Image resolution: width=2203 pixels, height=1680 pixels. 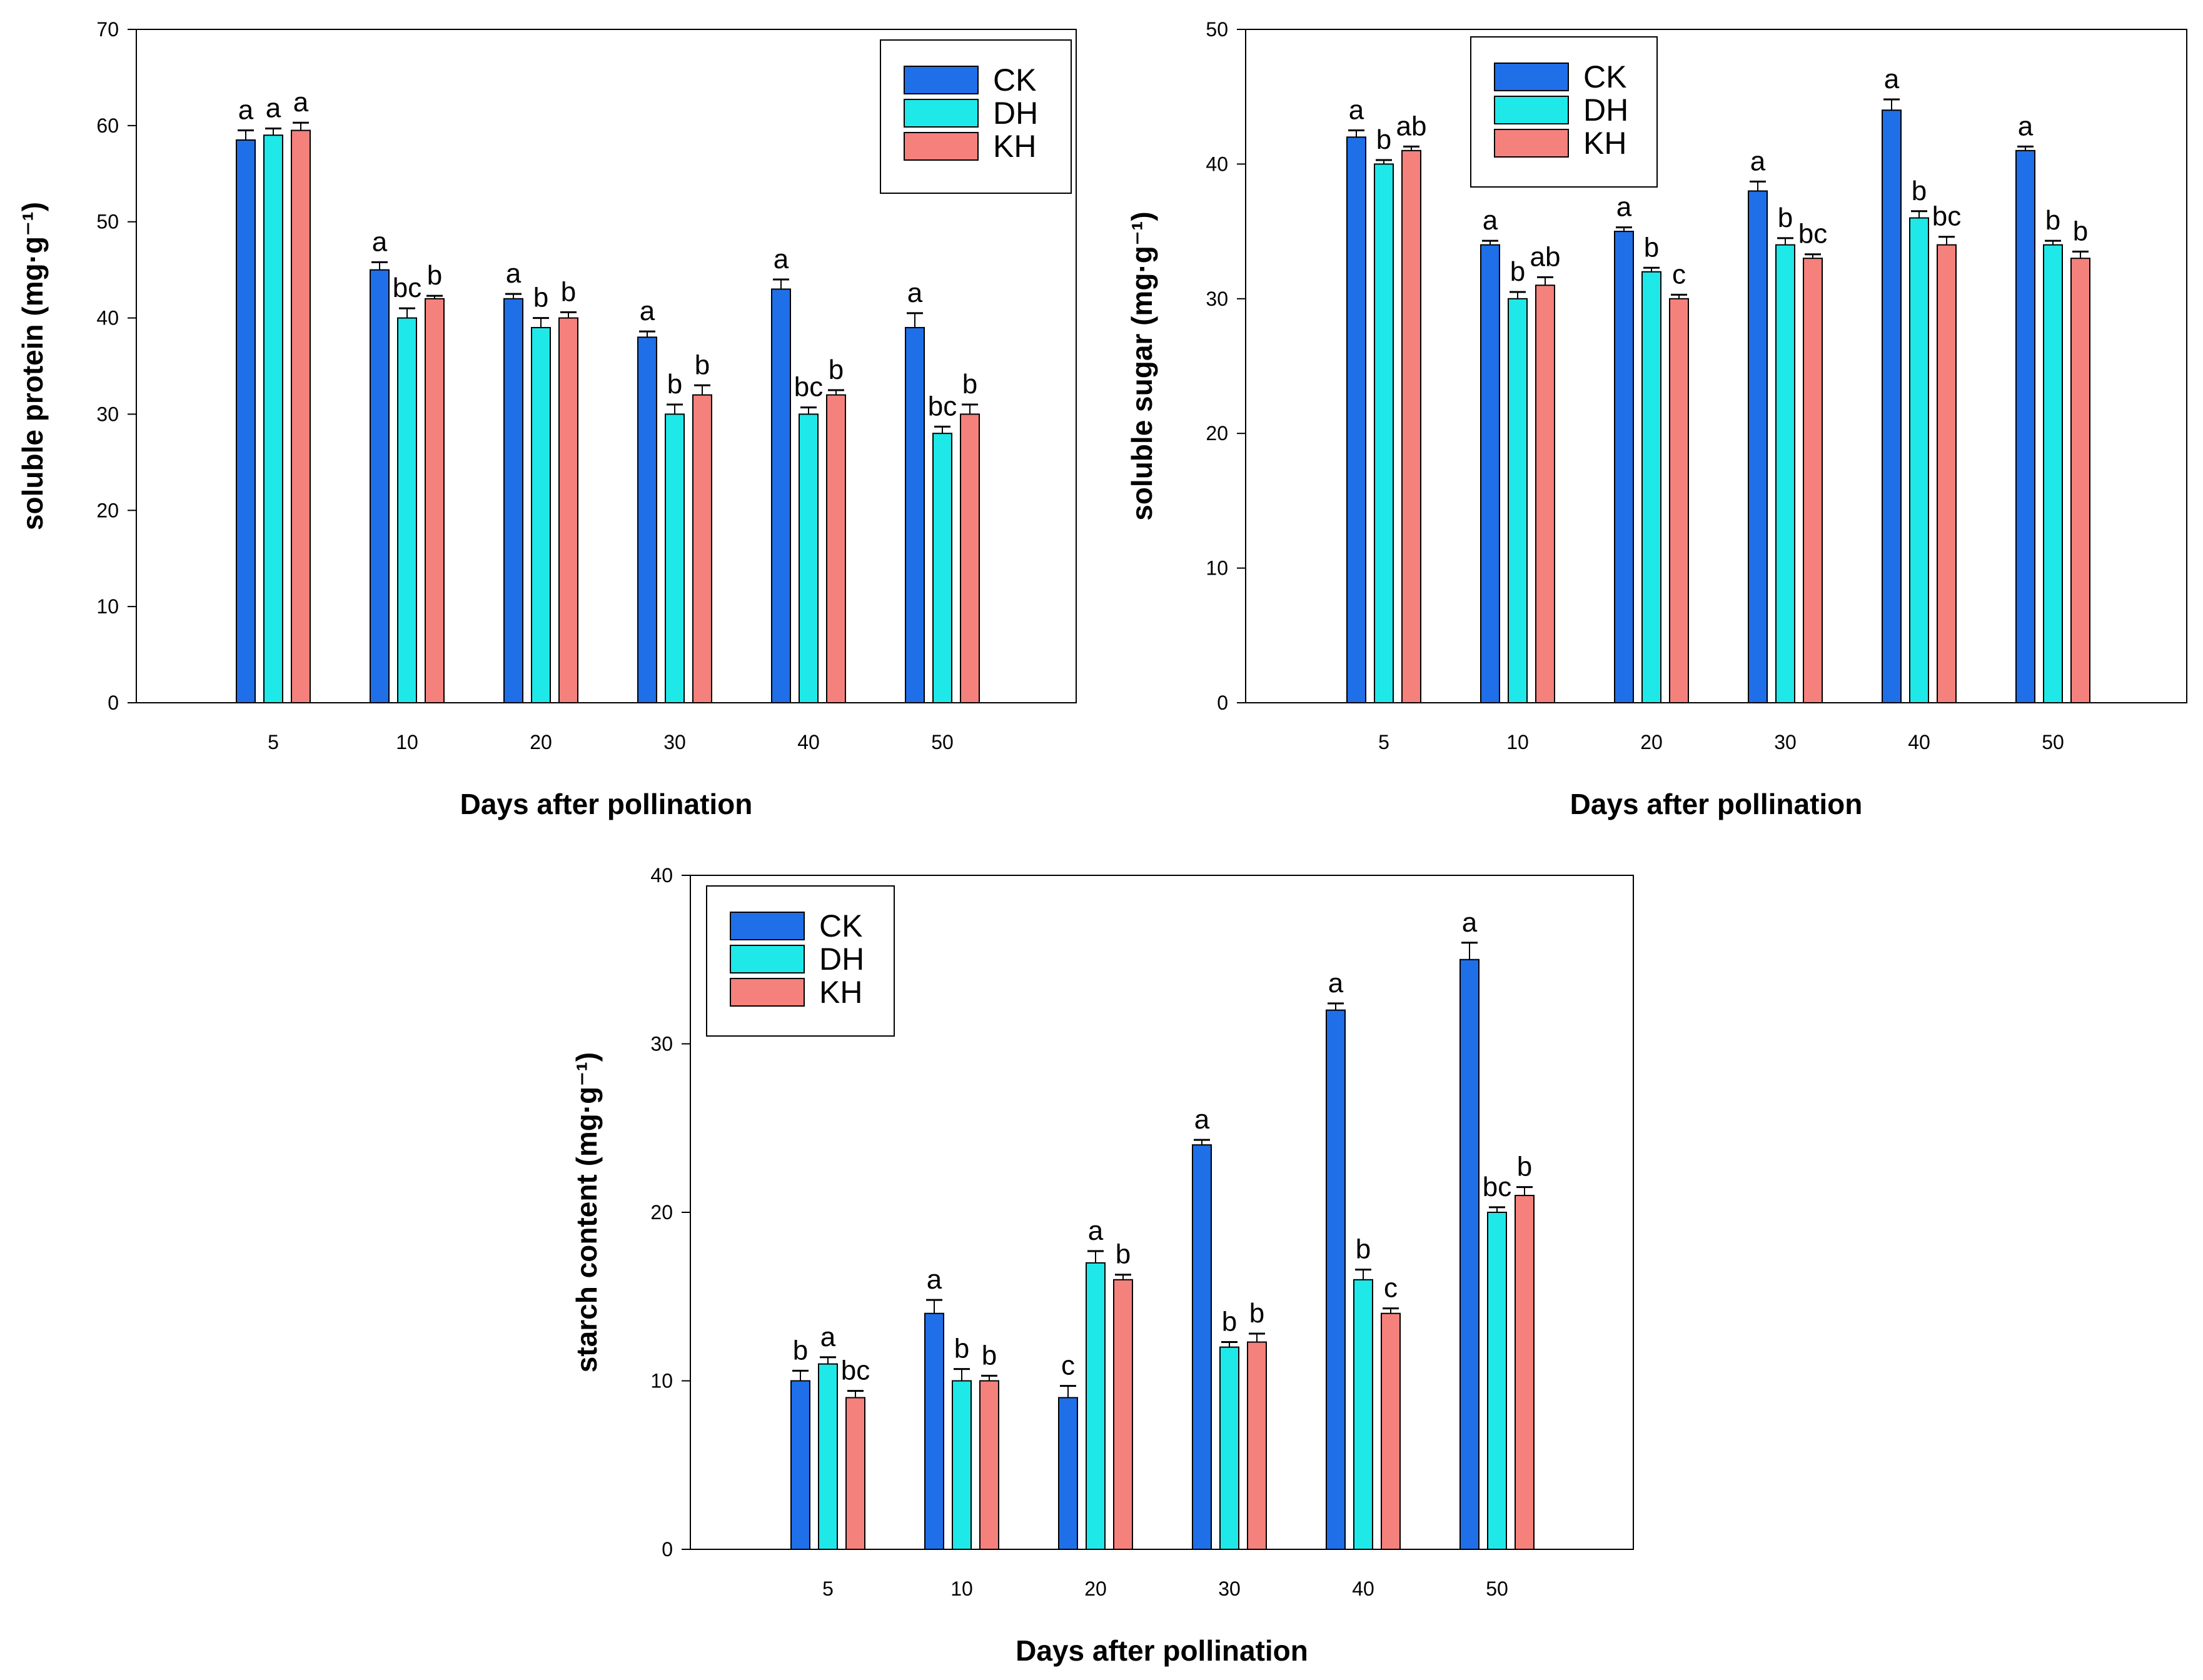 I want to click on x-tick-label: 30, so click(x=1229, y=1588).